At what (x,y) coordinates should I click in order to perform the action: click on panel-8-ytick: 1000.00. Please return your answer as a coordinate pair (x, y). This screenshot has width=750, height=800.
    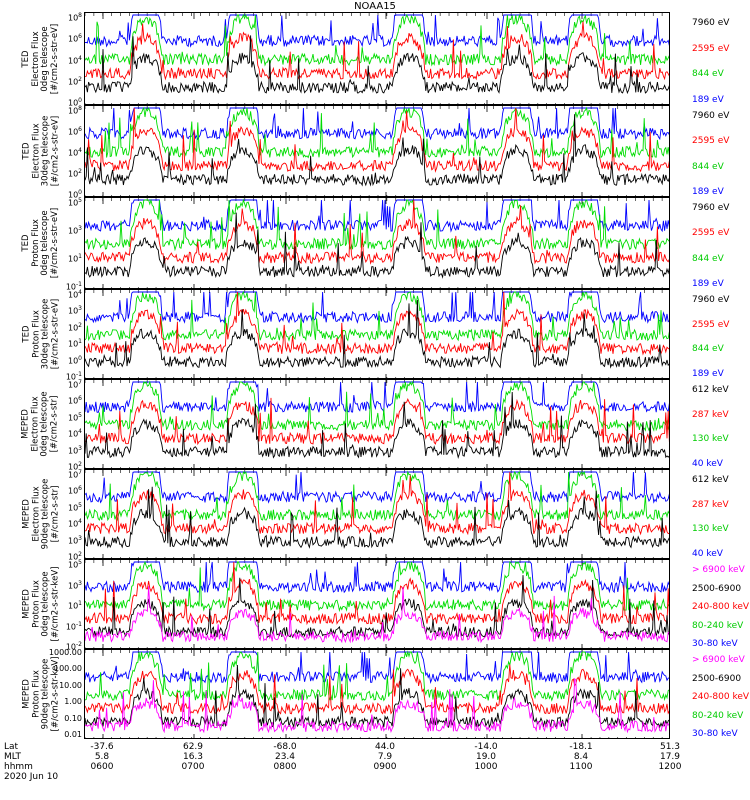
    Looking at the image, I should click on (65, 652).